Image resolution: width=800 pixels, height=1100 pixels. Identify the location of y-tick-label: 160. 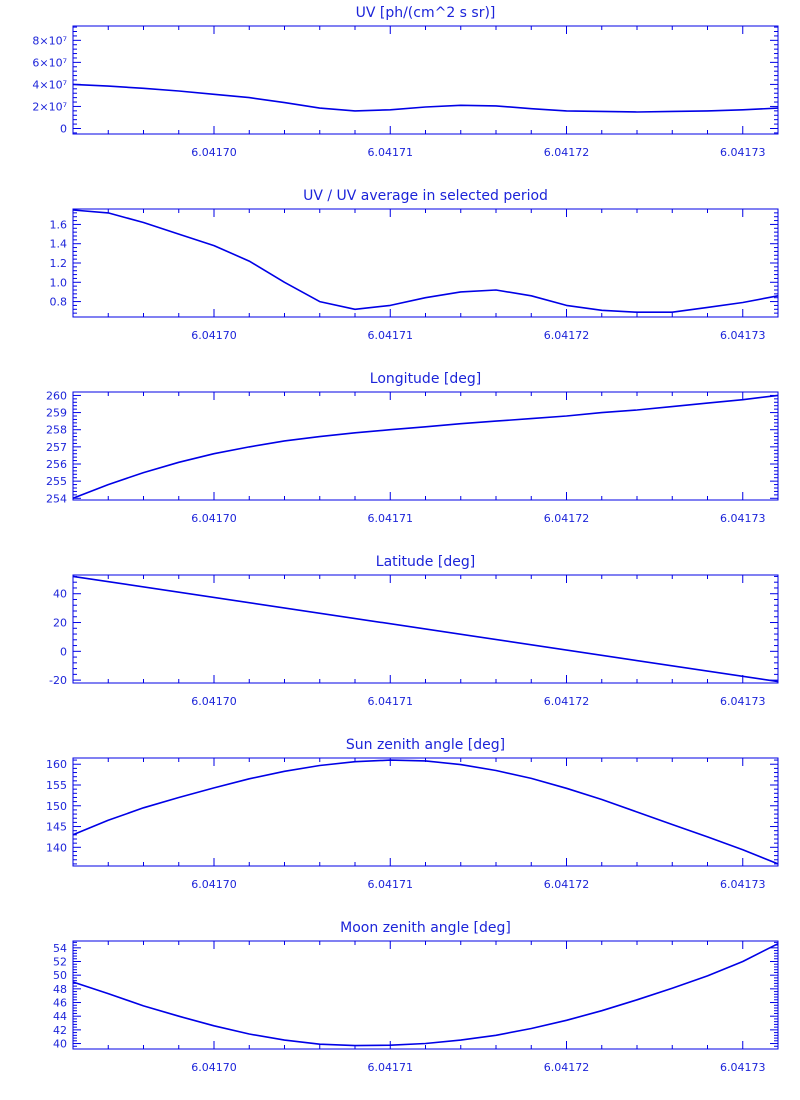
(56, 764).